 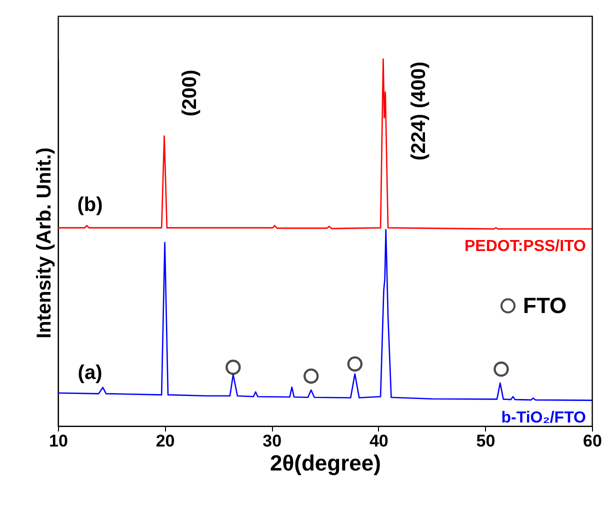 What do you see at coordinates (58, 441) in the screenshot?
I see `x-tick-label: 10` at bounding box center [58, 441].